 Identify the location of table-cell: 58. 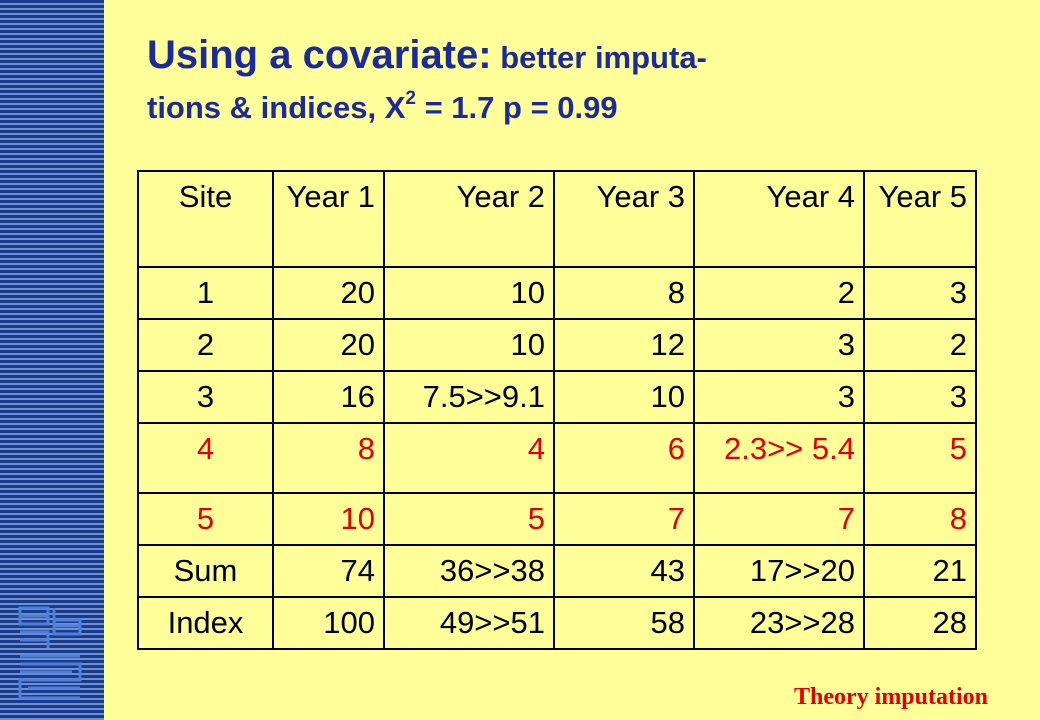
(624, 623).